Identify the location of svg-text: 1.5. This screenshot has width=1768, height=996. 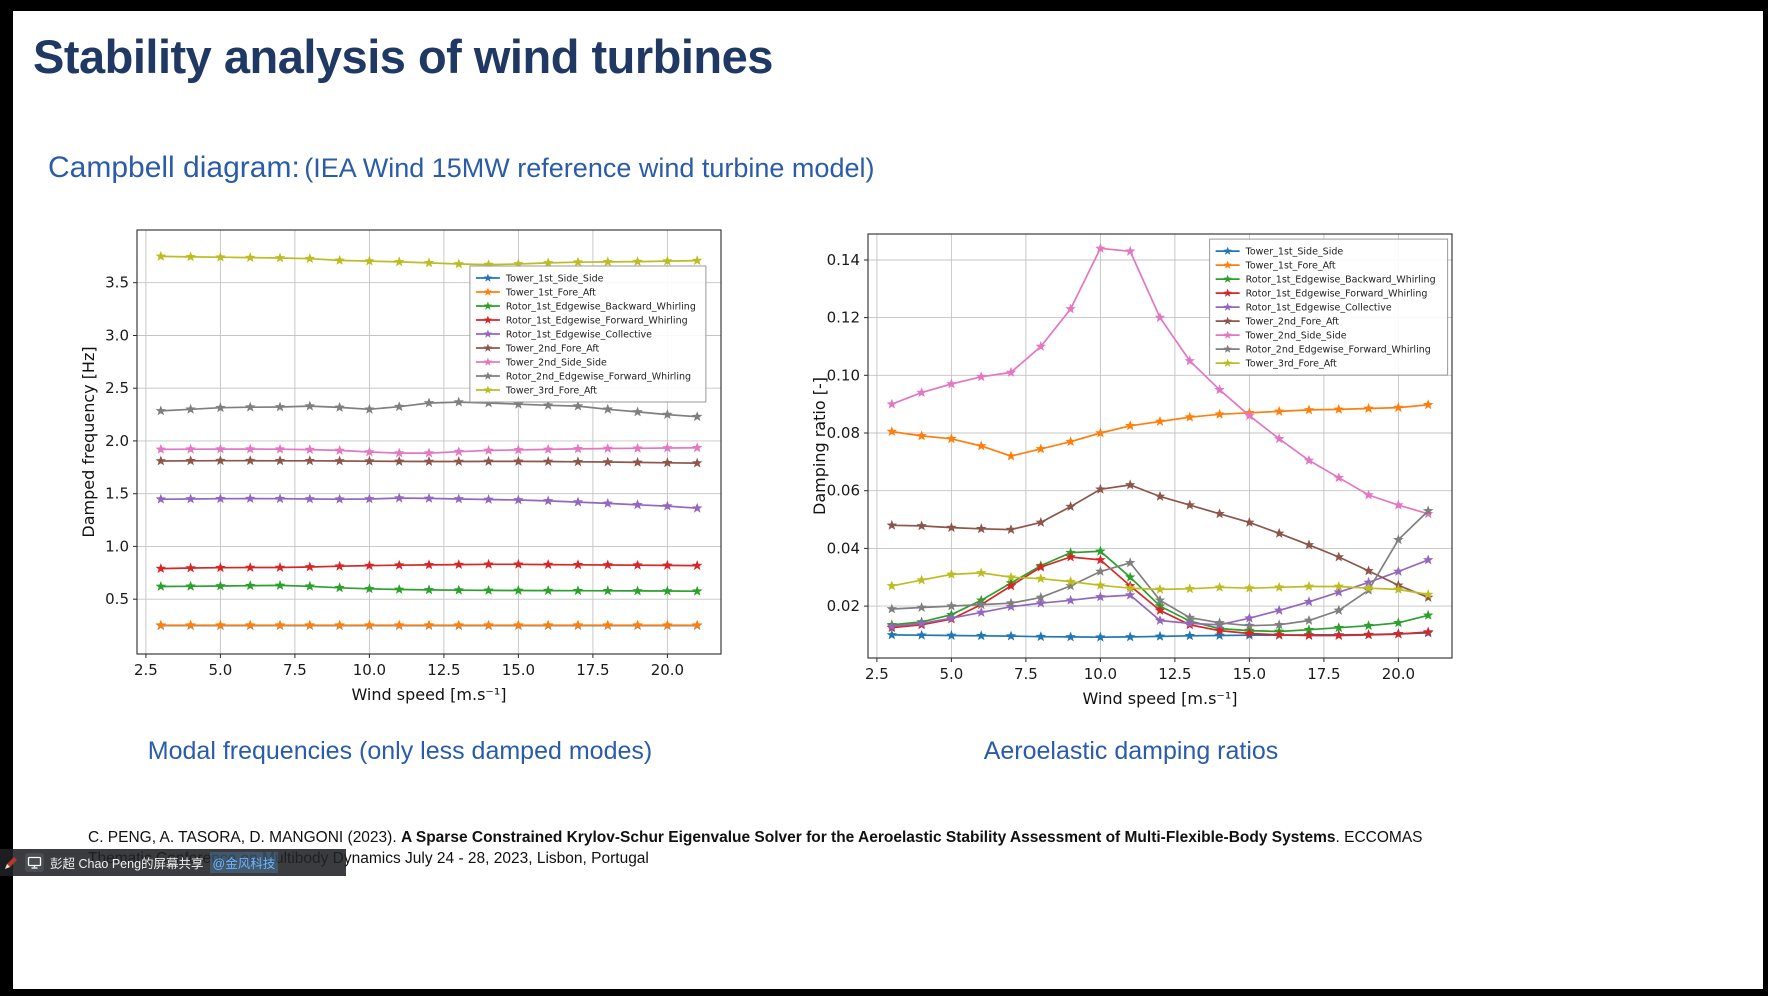
(117, 494).